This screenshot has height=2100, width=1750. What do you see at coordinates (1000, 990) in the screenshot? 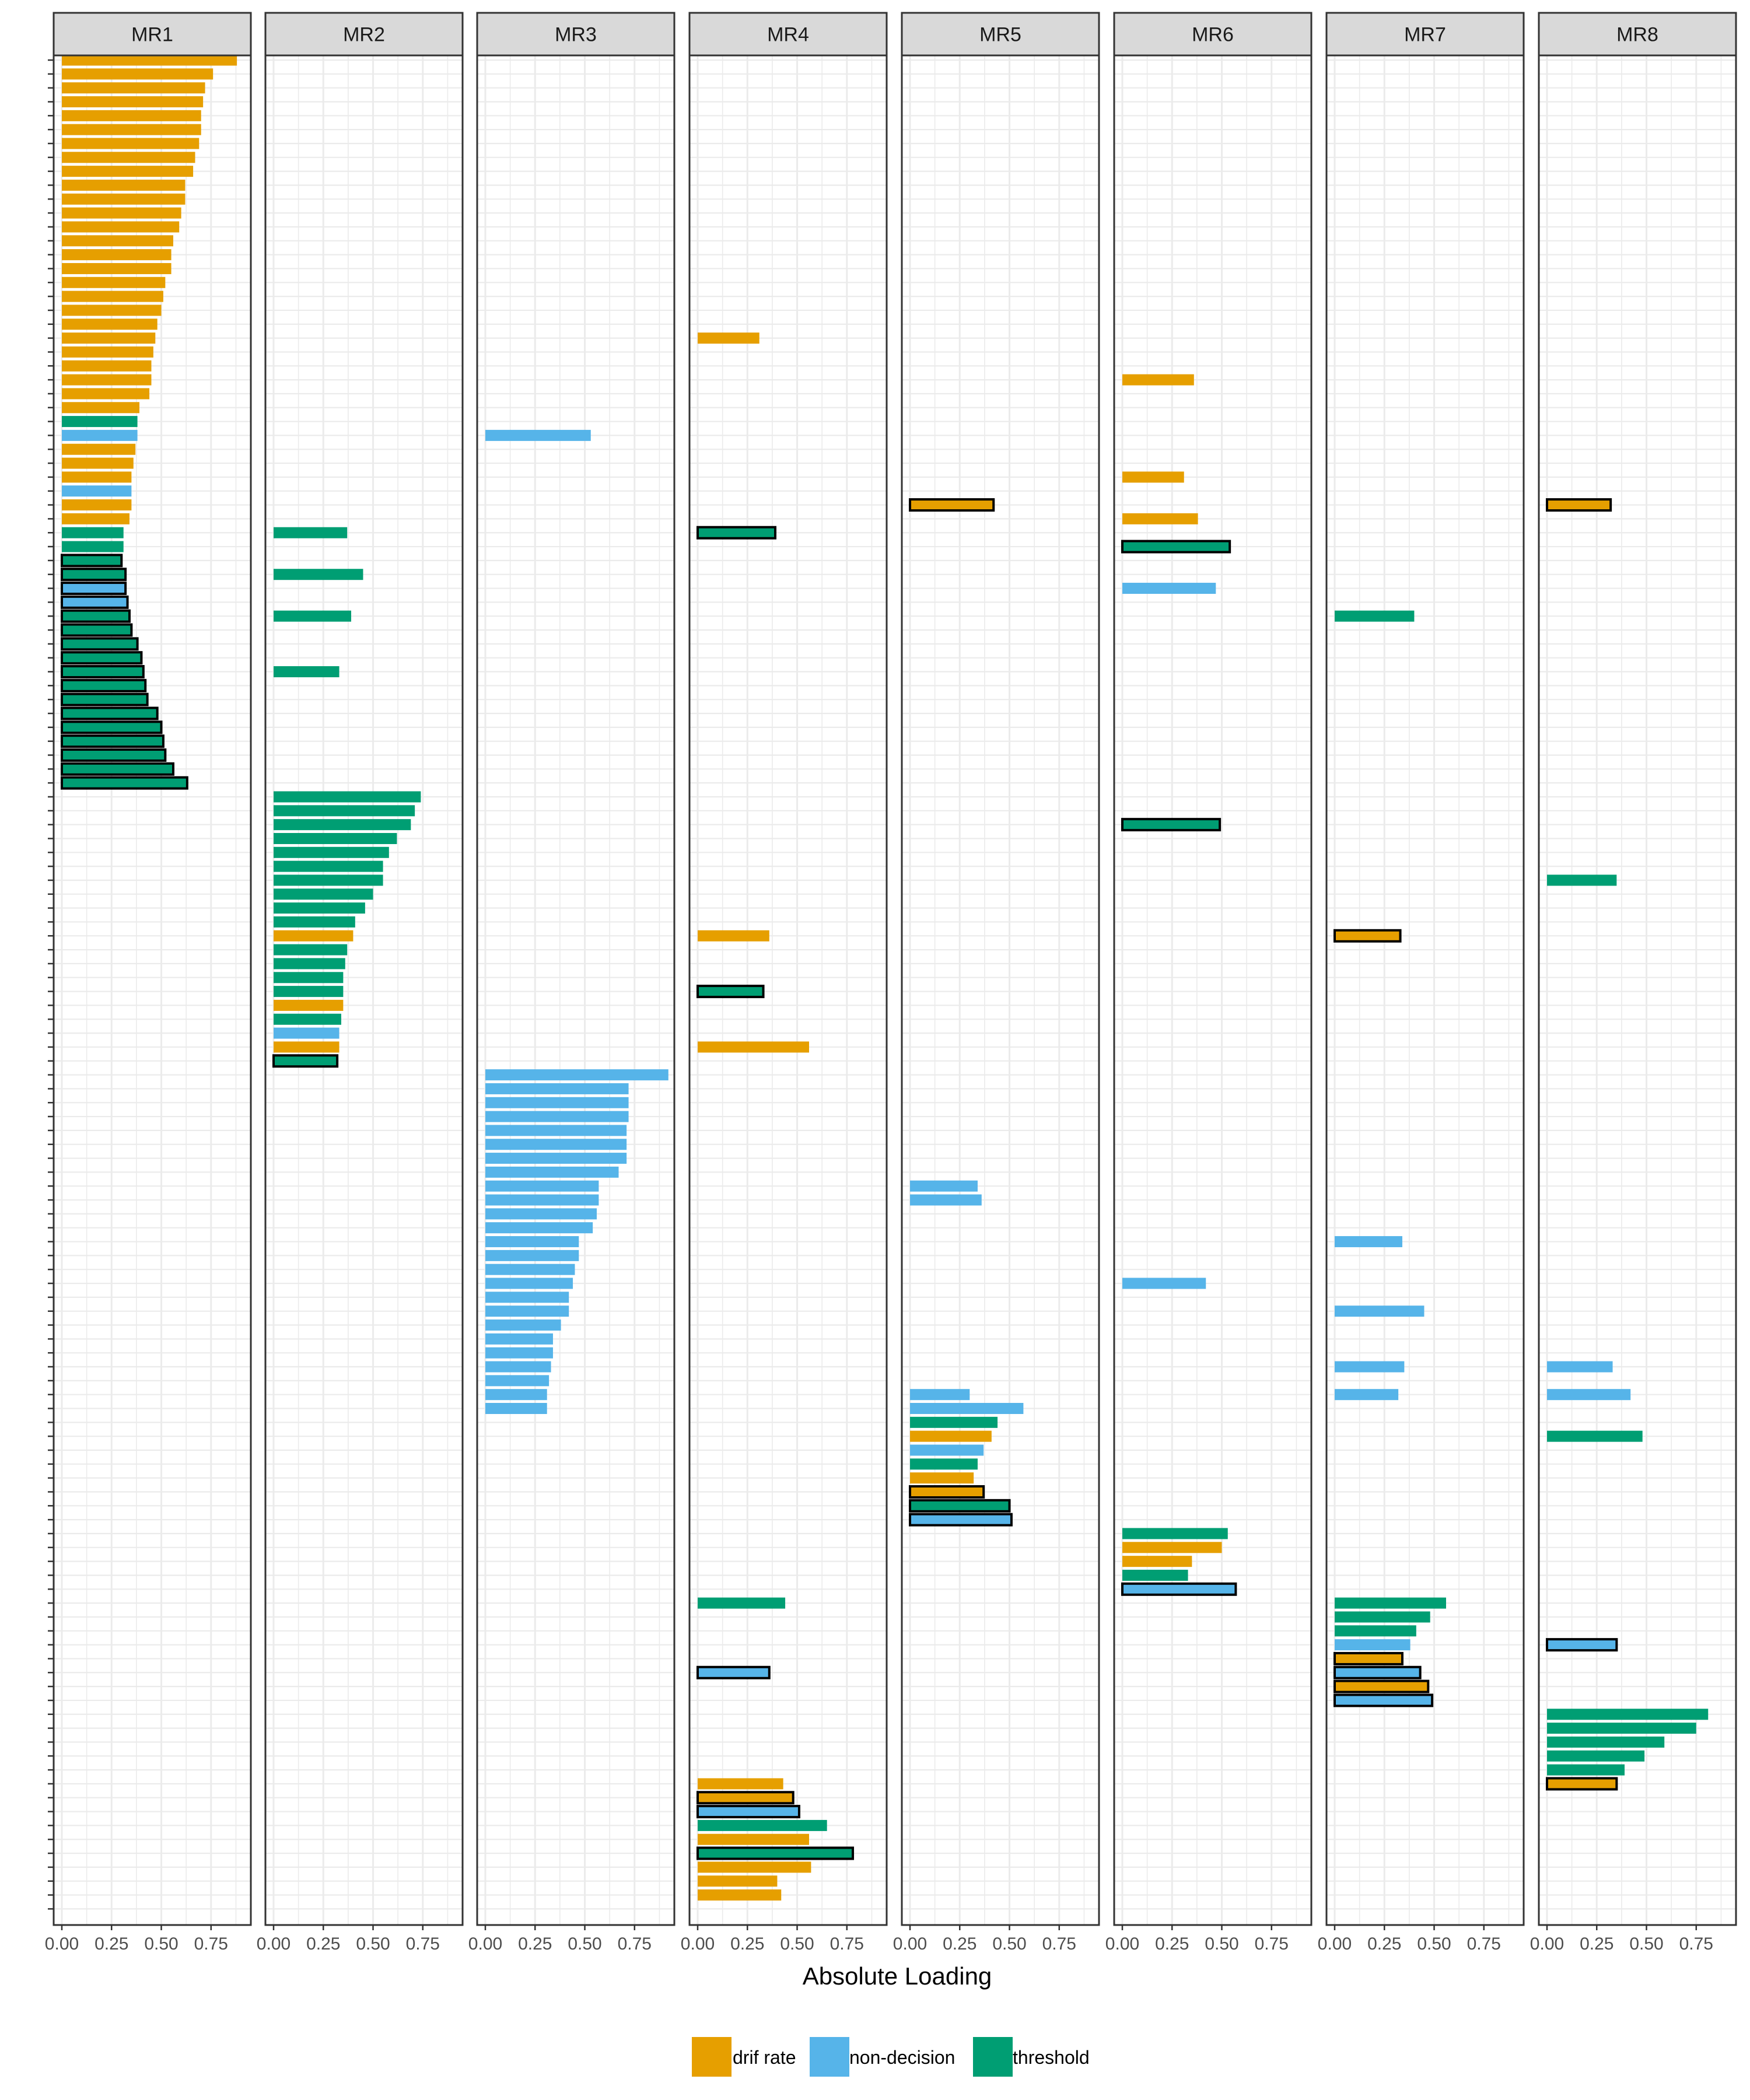
I see `panel-gridlines` at bounding box center [1000, 990].